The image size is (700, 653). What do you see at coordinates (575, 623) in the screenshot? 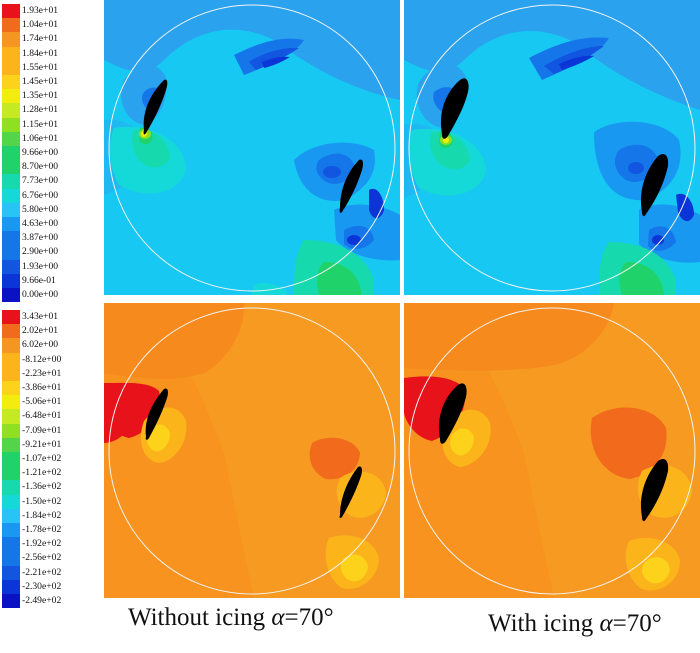
I see `caption-with-icing: With icing α=70°` at bounding box center [575, 623].